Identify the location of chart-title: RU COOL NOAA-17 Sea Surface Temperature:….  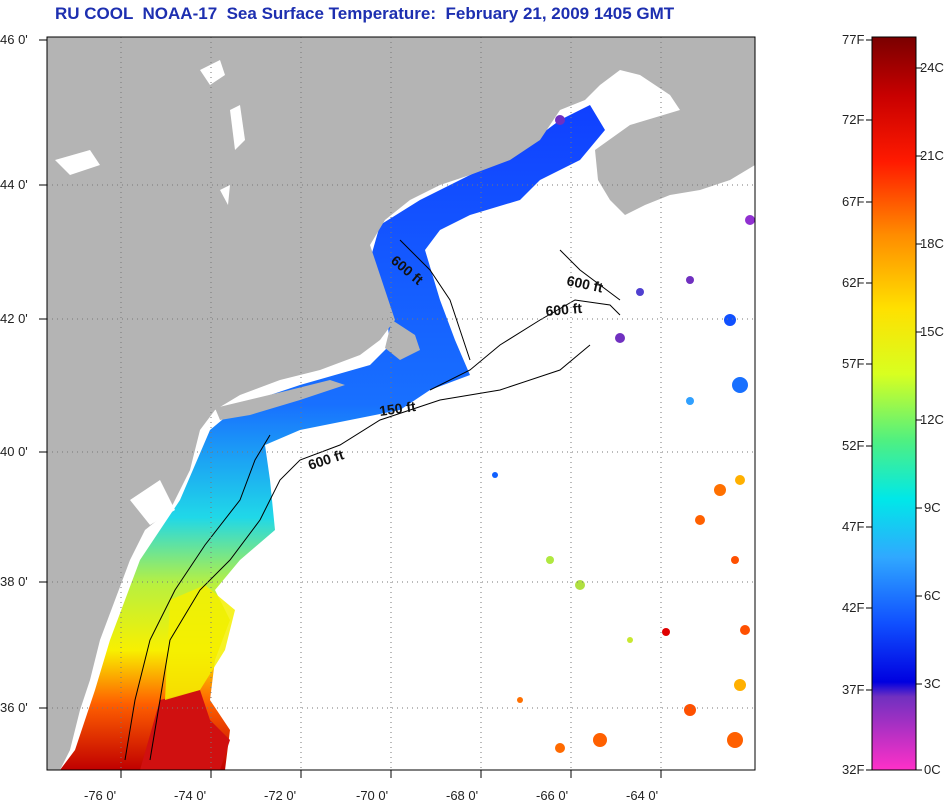
(365, 13).